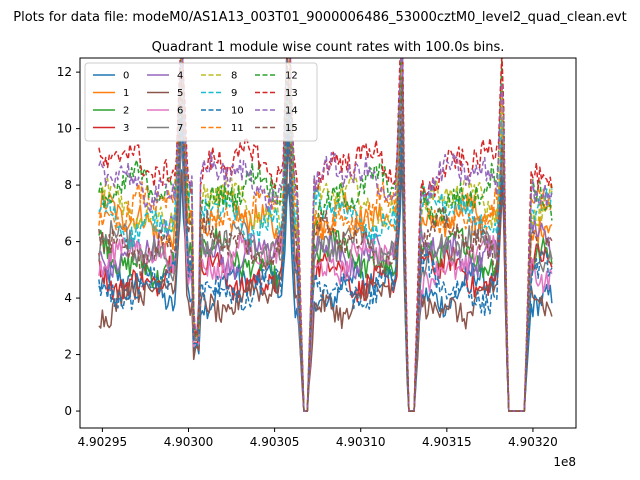  What do you see at coordinates (126, 93) in the screenshot?
I see `legend-label-1: 1` at bounding box center [126, 93].